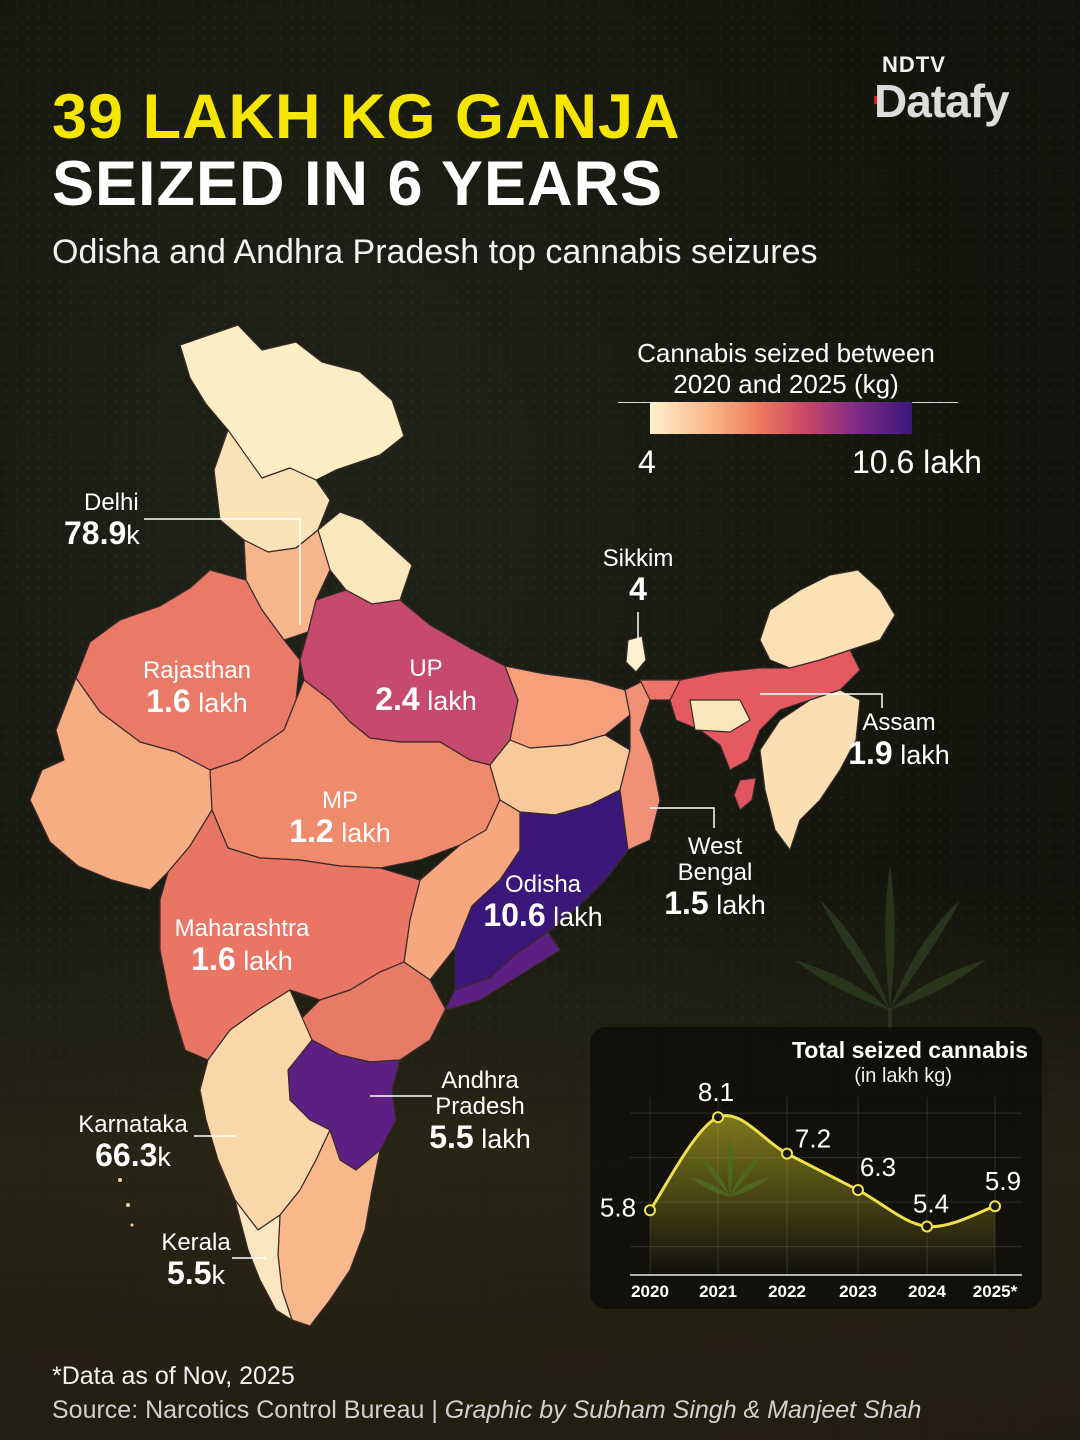  Describe the element at coordinates (292, 402) in the screenshot. I see `region-jammu-kashmir` at that location.